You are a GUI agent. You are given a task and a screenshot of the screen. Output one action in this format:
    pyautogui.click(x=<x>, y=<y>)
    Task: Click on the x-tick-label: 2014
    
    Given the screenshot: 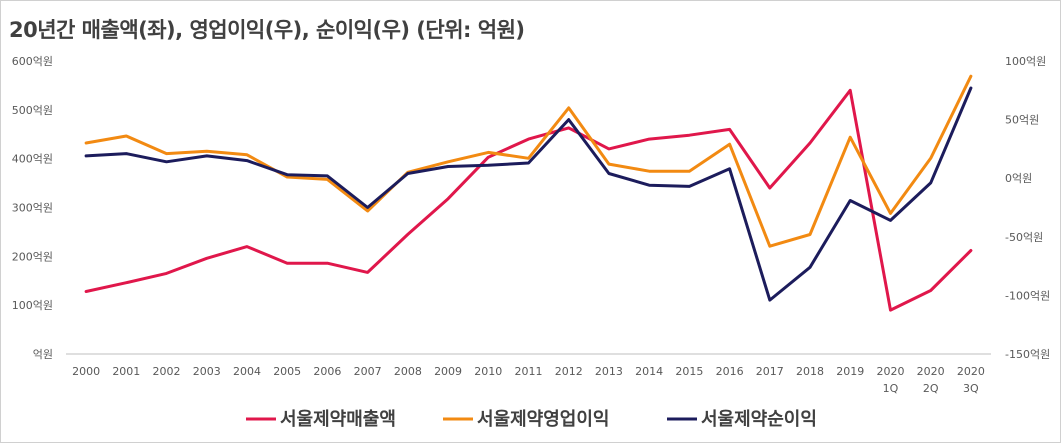 What is the action you would take?
    pyautogui.click(x=649, y=371)
    